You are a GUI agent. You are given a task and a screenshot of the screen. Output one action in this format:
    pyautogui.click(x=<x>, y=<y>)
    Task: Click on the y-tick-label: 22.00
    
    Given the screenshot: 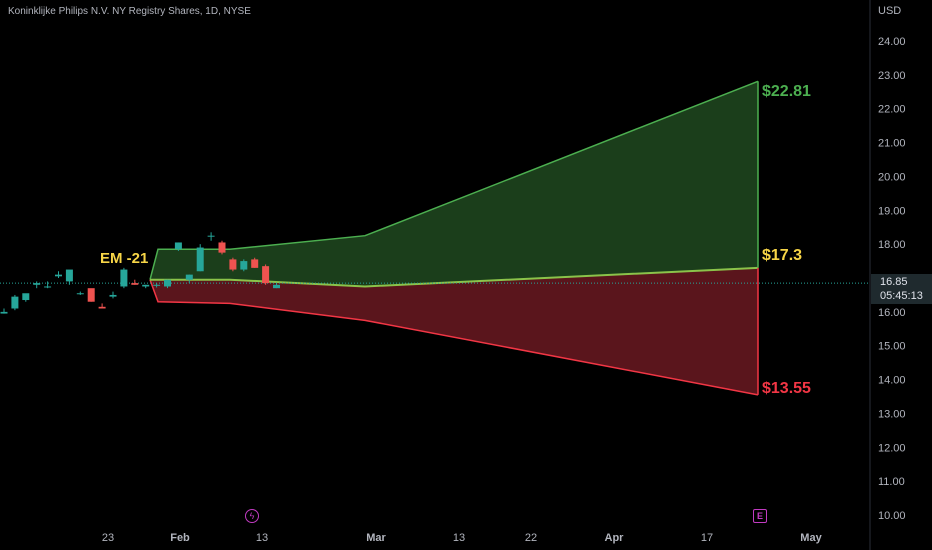 What is the action you would take?
    pyautogui.click(x=892, y=110)
    